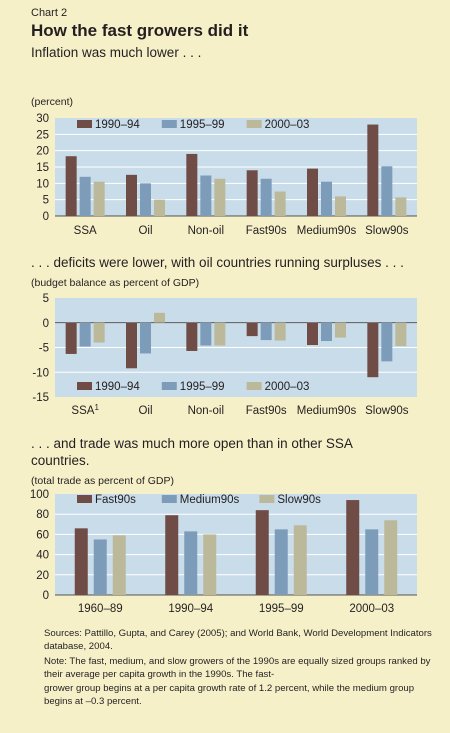  What do you see at coordinates (42, 535) in the screenshot?
I see `y-tick-label: 60` at bounding box center [42, 535].